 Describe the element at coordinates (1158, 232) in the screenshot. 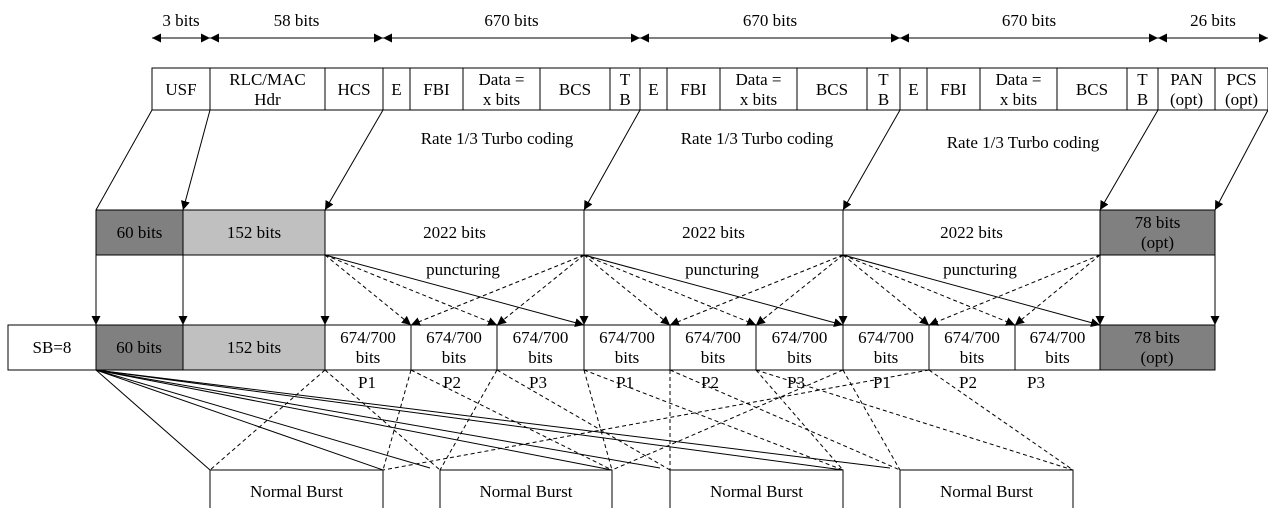

I see `coded-block-label: 78 bits (opt)` at that location.